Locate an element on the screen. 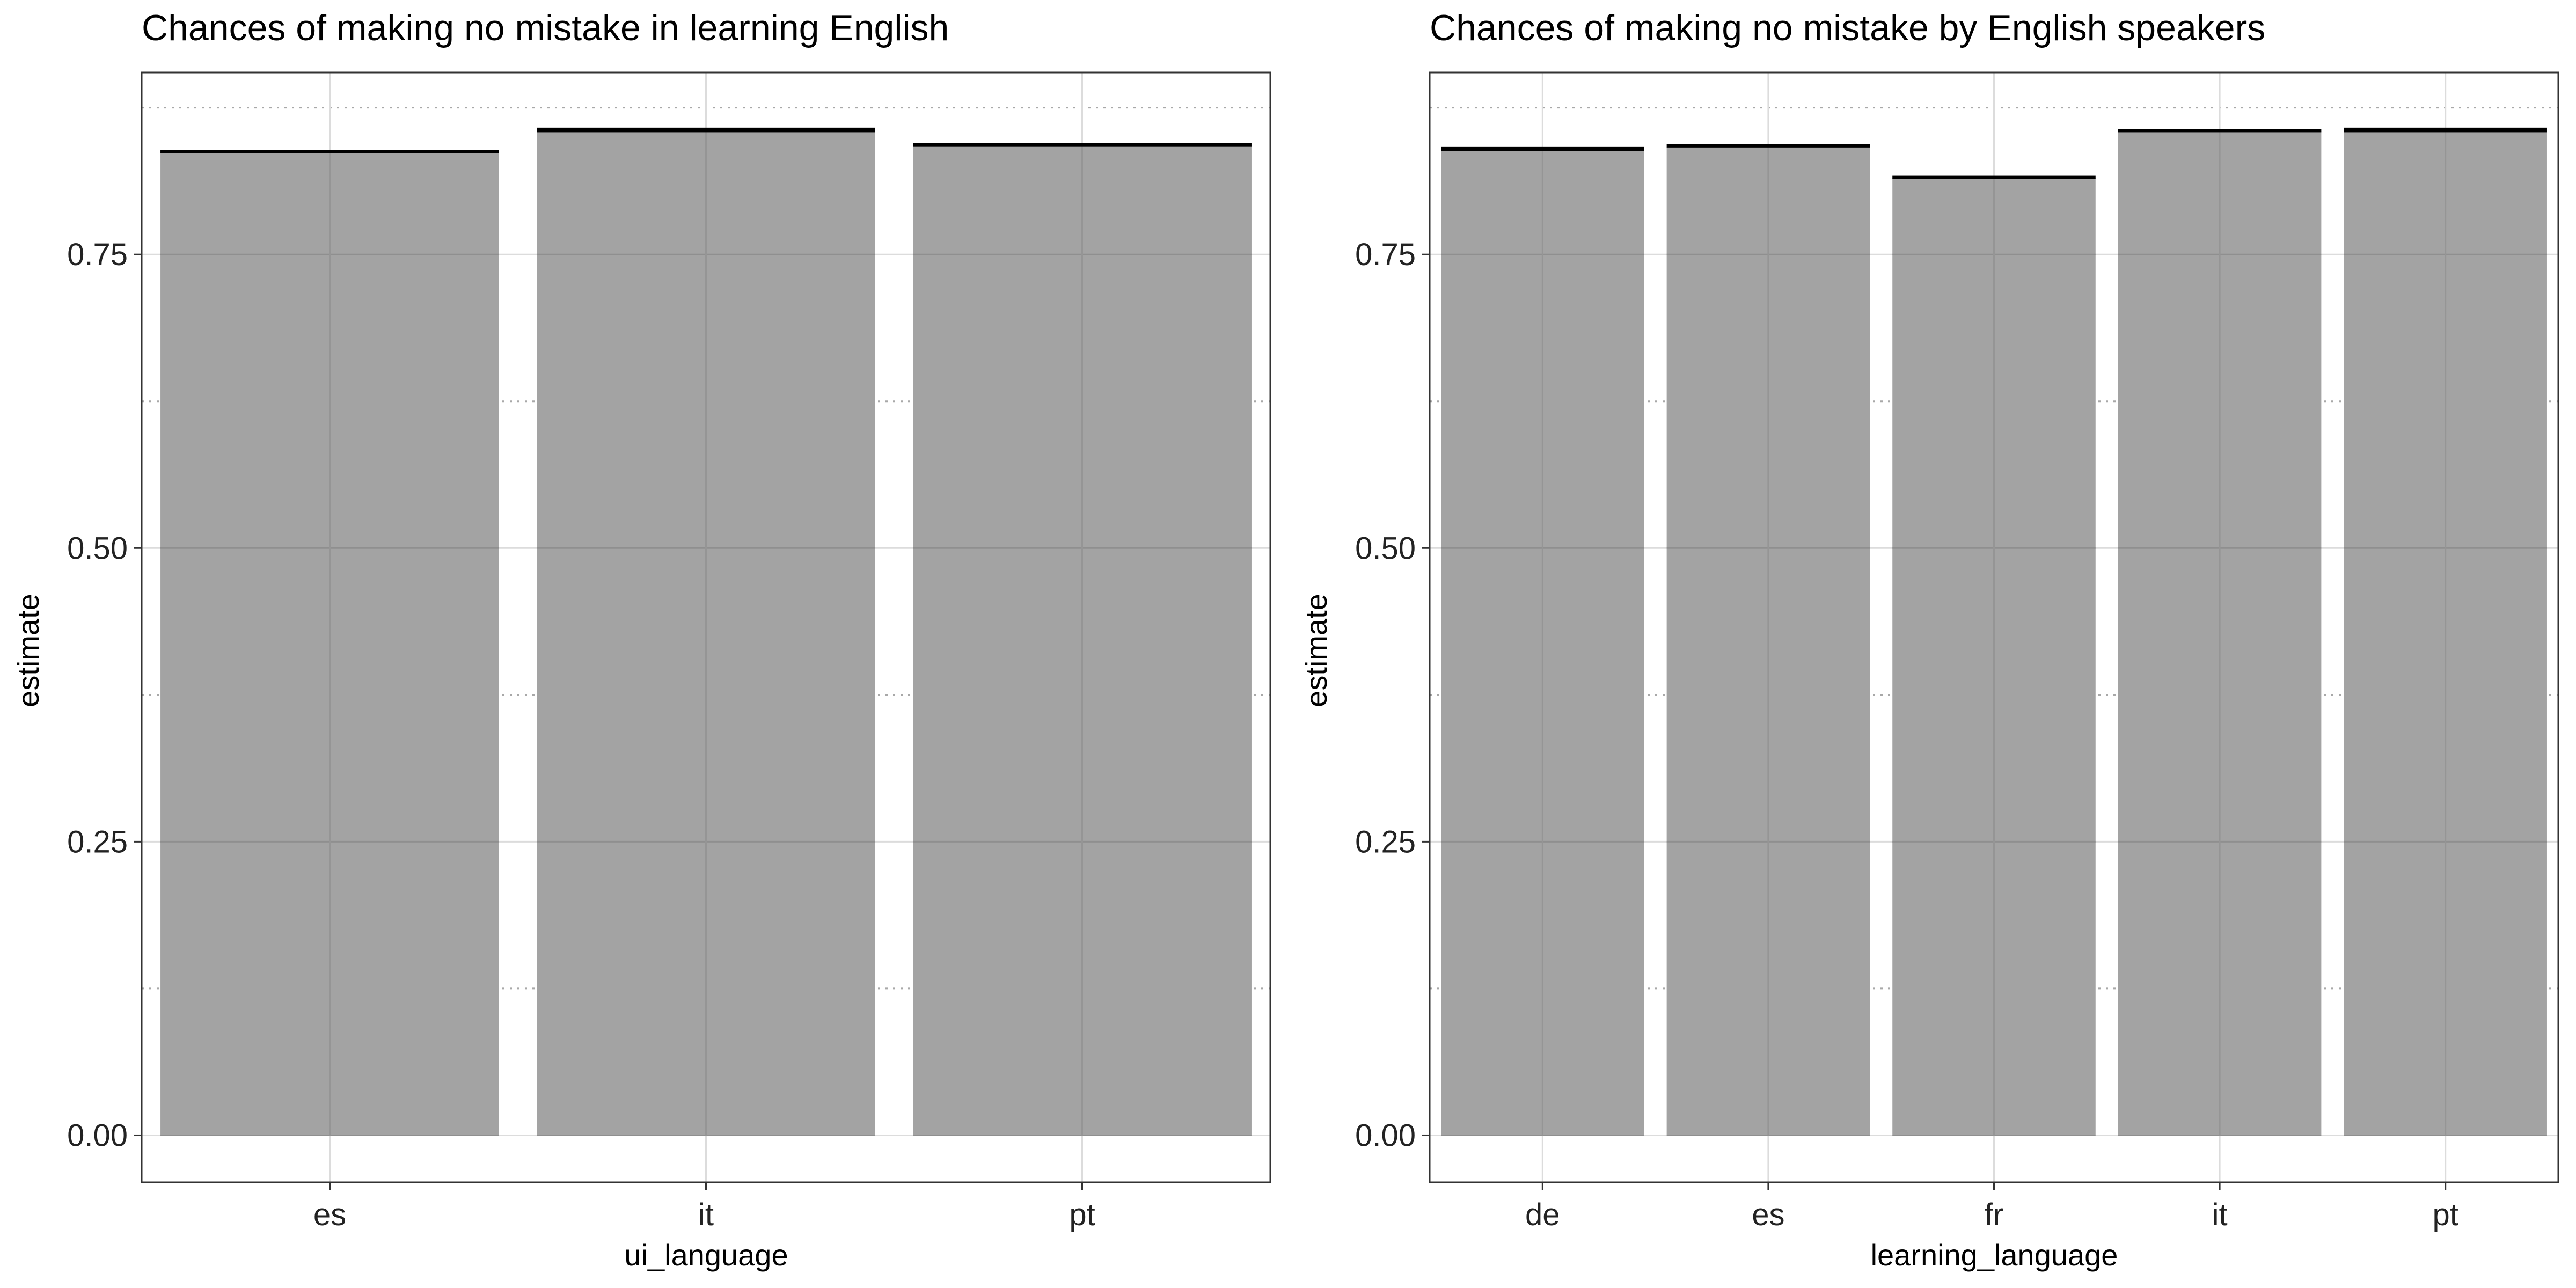  x-axis-label: learning_language is located at coordinates (1994, 1255).